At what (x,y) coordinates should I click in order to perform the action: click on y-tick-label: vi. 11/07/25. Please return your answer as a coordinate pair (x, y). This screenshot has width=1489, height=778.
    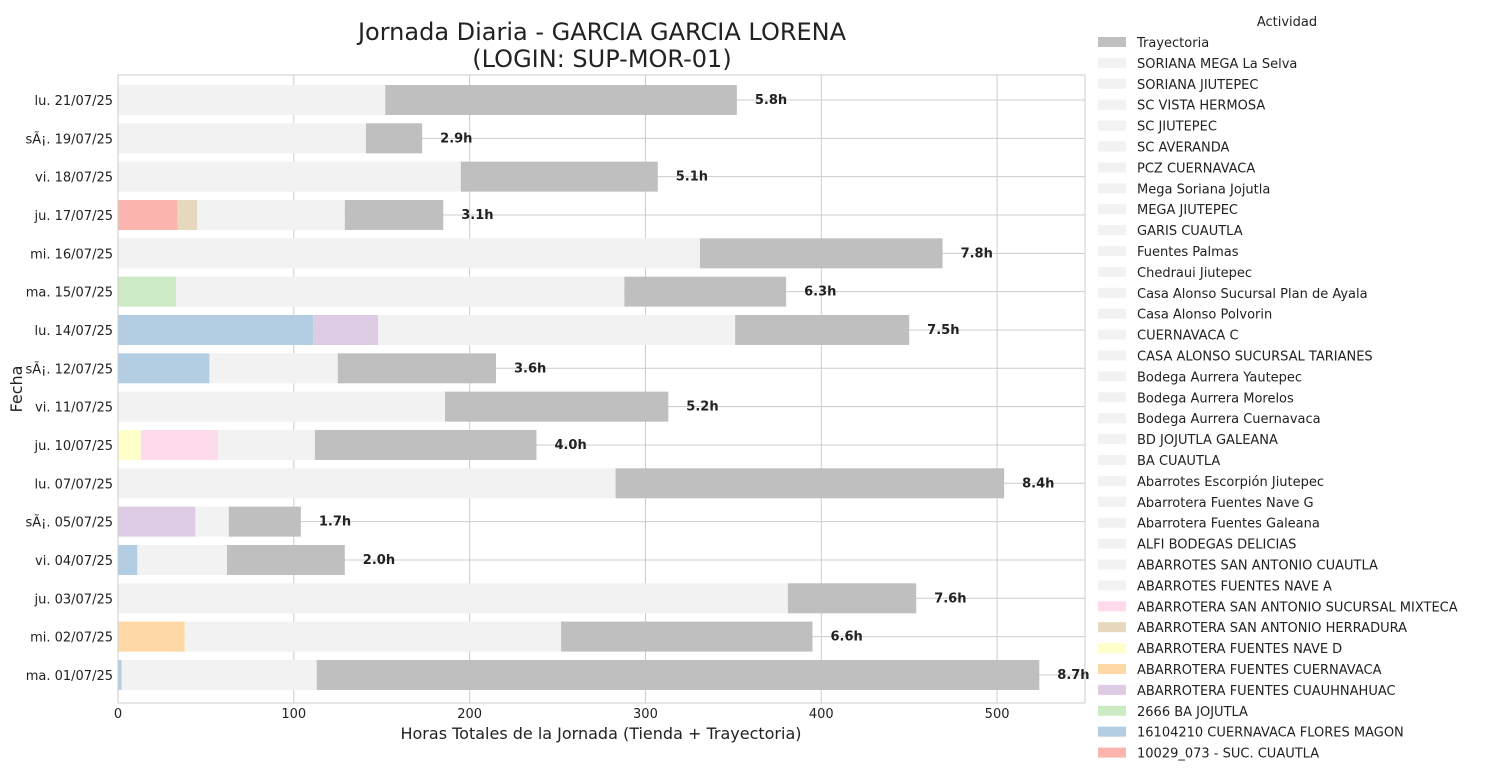
    Looking at the image, I should click on (74, 408).